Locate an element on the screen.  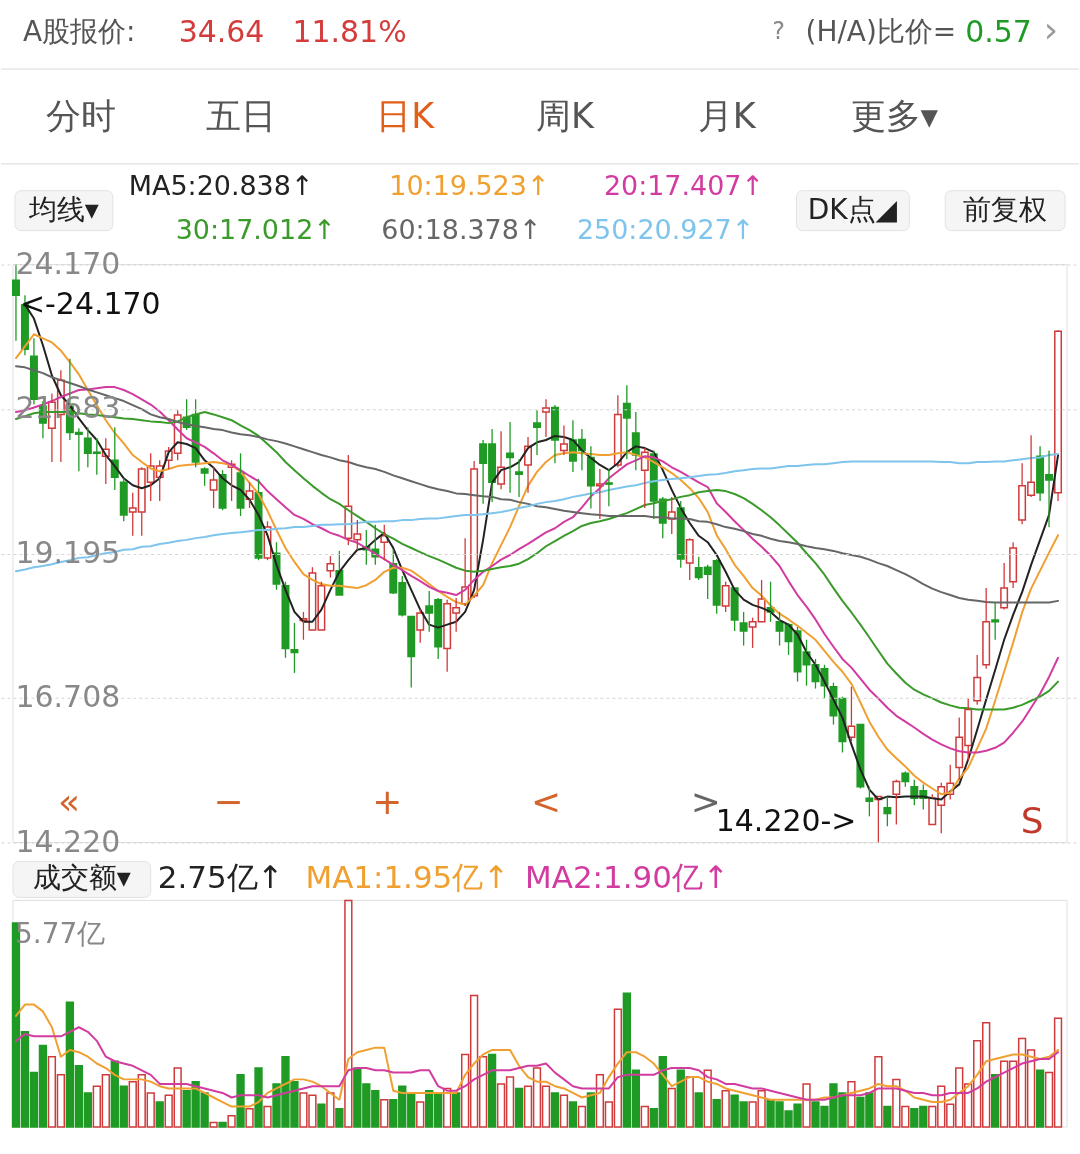
text: 月K is located at coordinates (727, 115).